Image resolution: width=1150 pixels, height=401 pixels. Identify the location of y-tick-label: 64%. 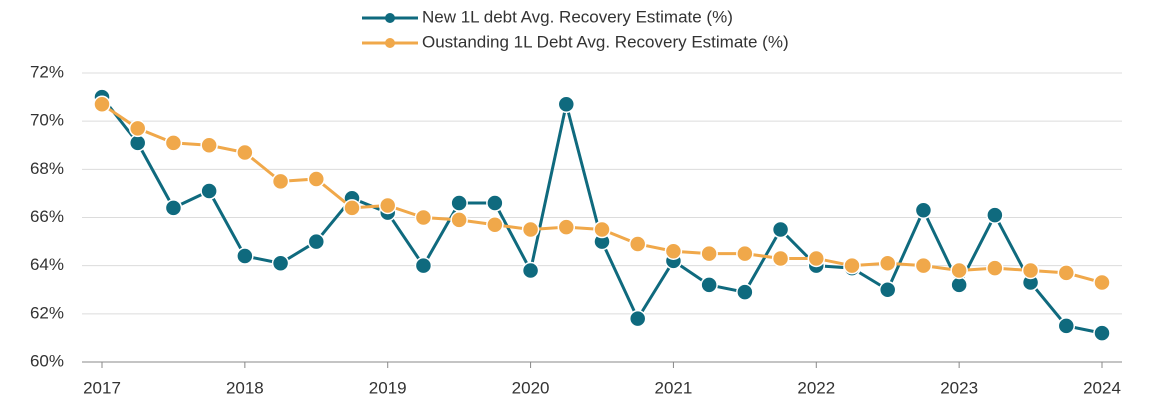
(47, 264).